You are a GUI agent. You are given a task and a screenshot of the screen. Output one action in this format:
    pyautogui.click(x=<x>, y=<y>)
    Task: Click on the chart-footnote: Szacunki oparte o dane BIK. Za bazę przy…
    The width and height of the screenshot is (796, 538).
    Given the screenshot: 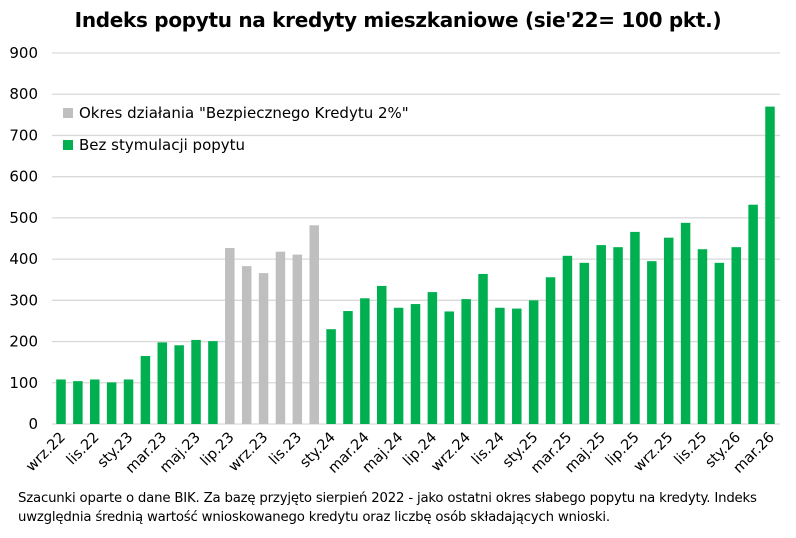 What is the action you would take?
    pyautogui.click(x=387, y=508)
    